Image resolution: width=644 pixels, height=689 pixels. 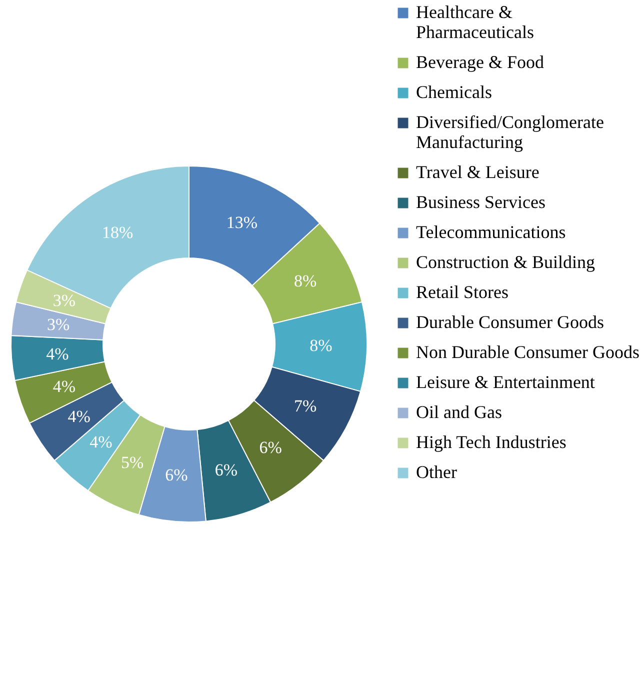 What do you see at coordinates (454, 92) in the screenshot?
I see `legend-label: Chemicals` at bounding box center [454, 92].